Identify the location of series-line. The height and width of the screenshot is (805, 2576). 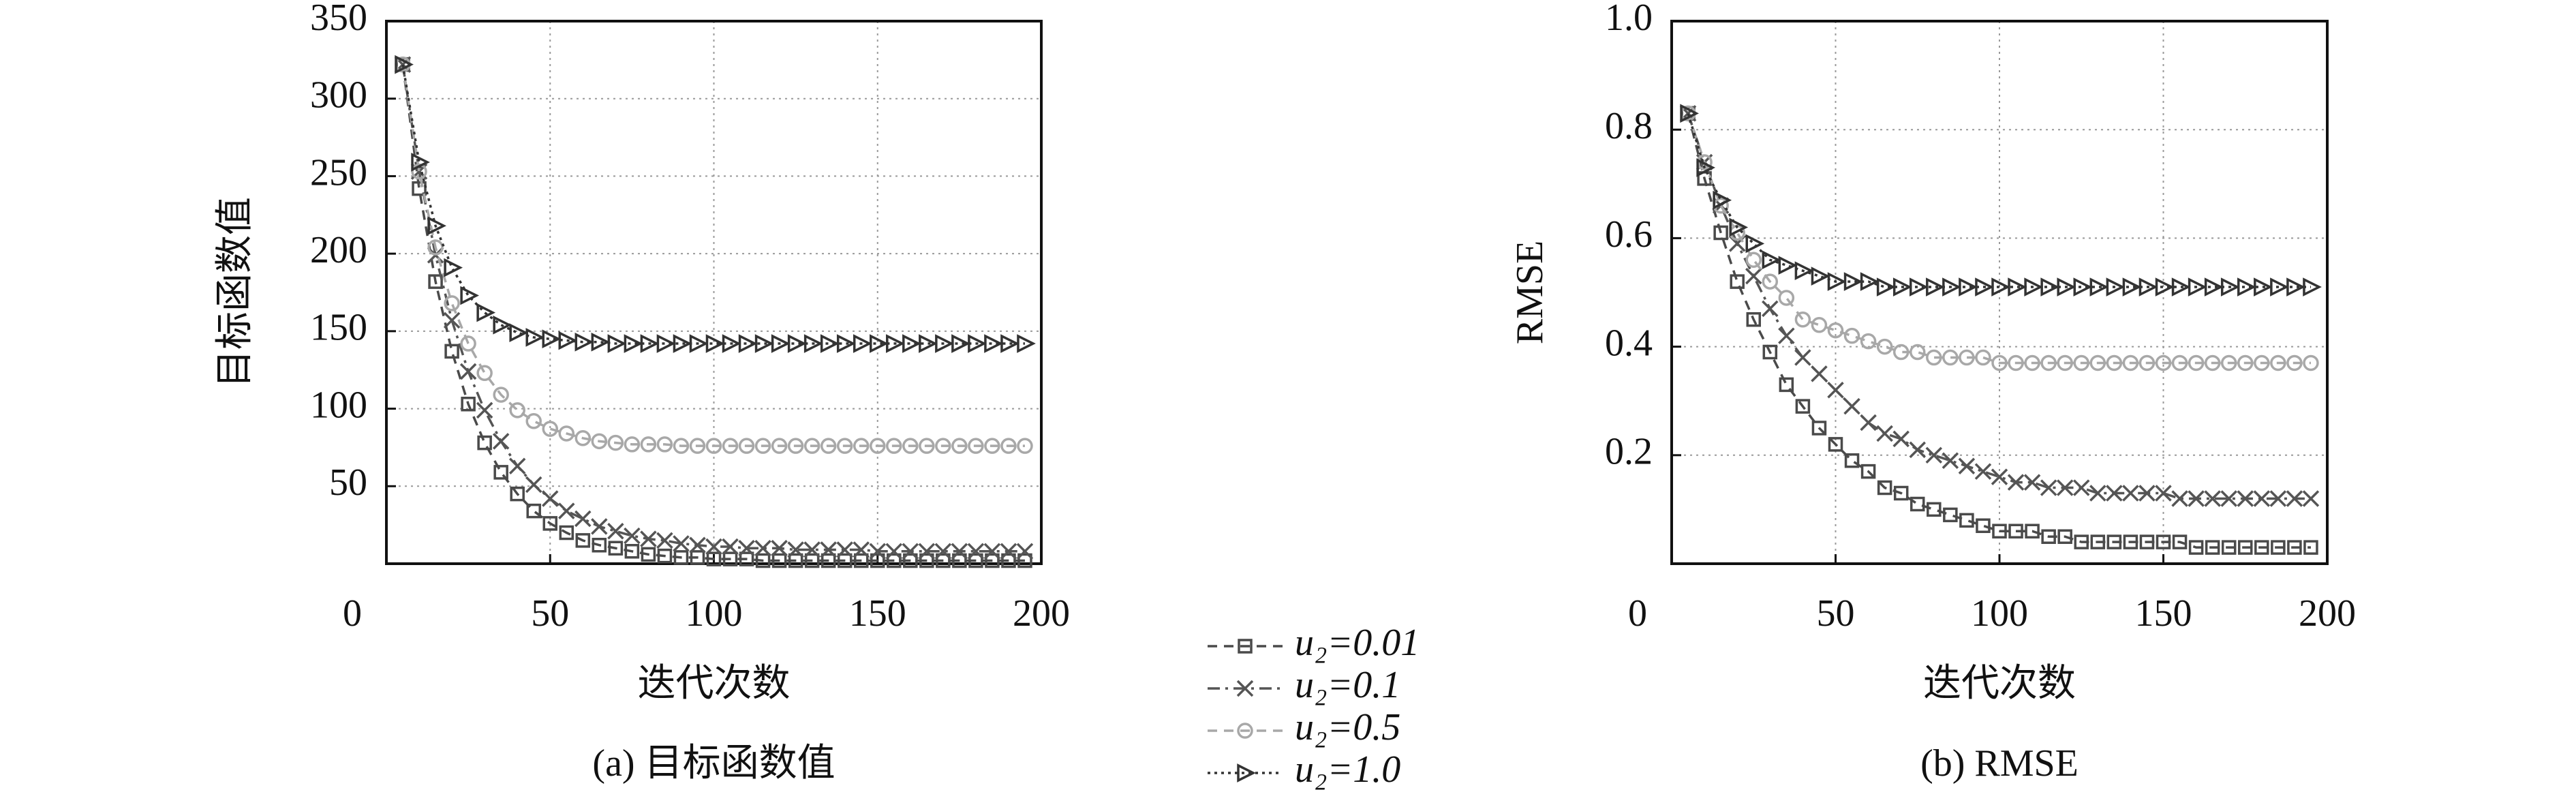
(713, 255).